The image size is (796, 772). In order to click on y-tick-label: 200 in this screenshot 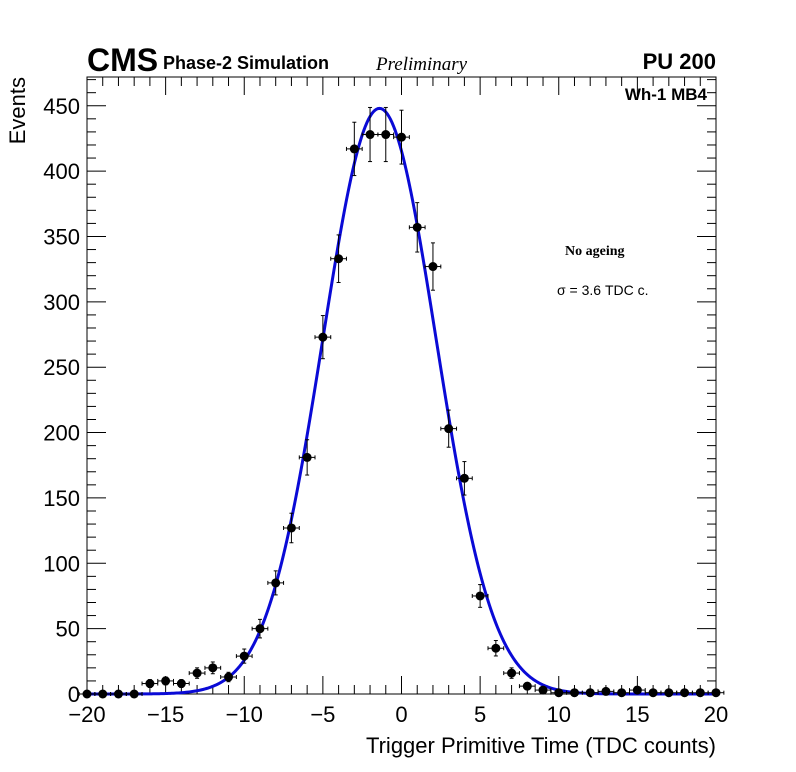, I will do `click(61, 433)`.